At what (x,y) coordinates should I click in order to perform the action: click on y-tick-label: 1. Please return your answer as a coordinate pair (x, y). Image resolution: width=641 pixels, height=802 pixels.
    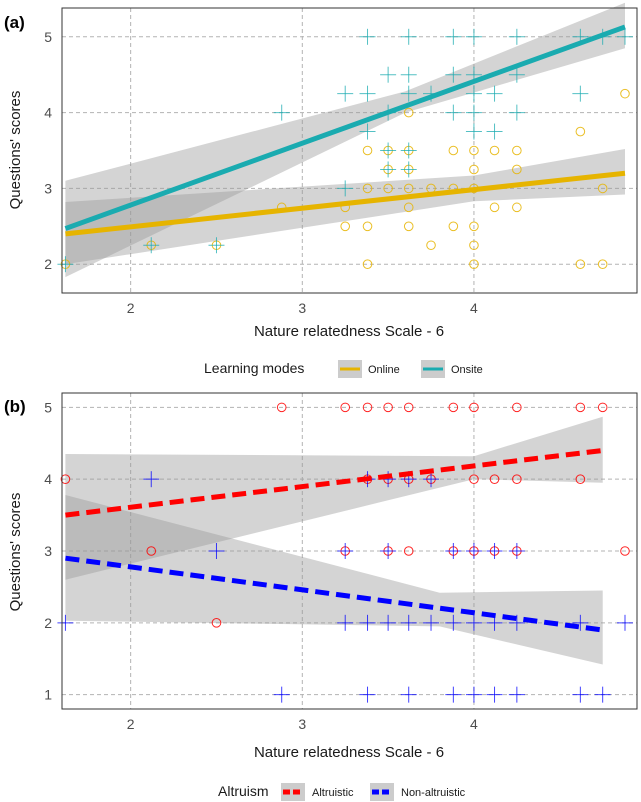
    Looking at the image, I should click on (48, 695).